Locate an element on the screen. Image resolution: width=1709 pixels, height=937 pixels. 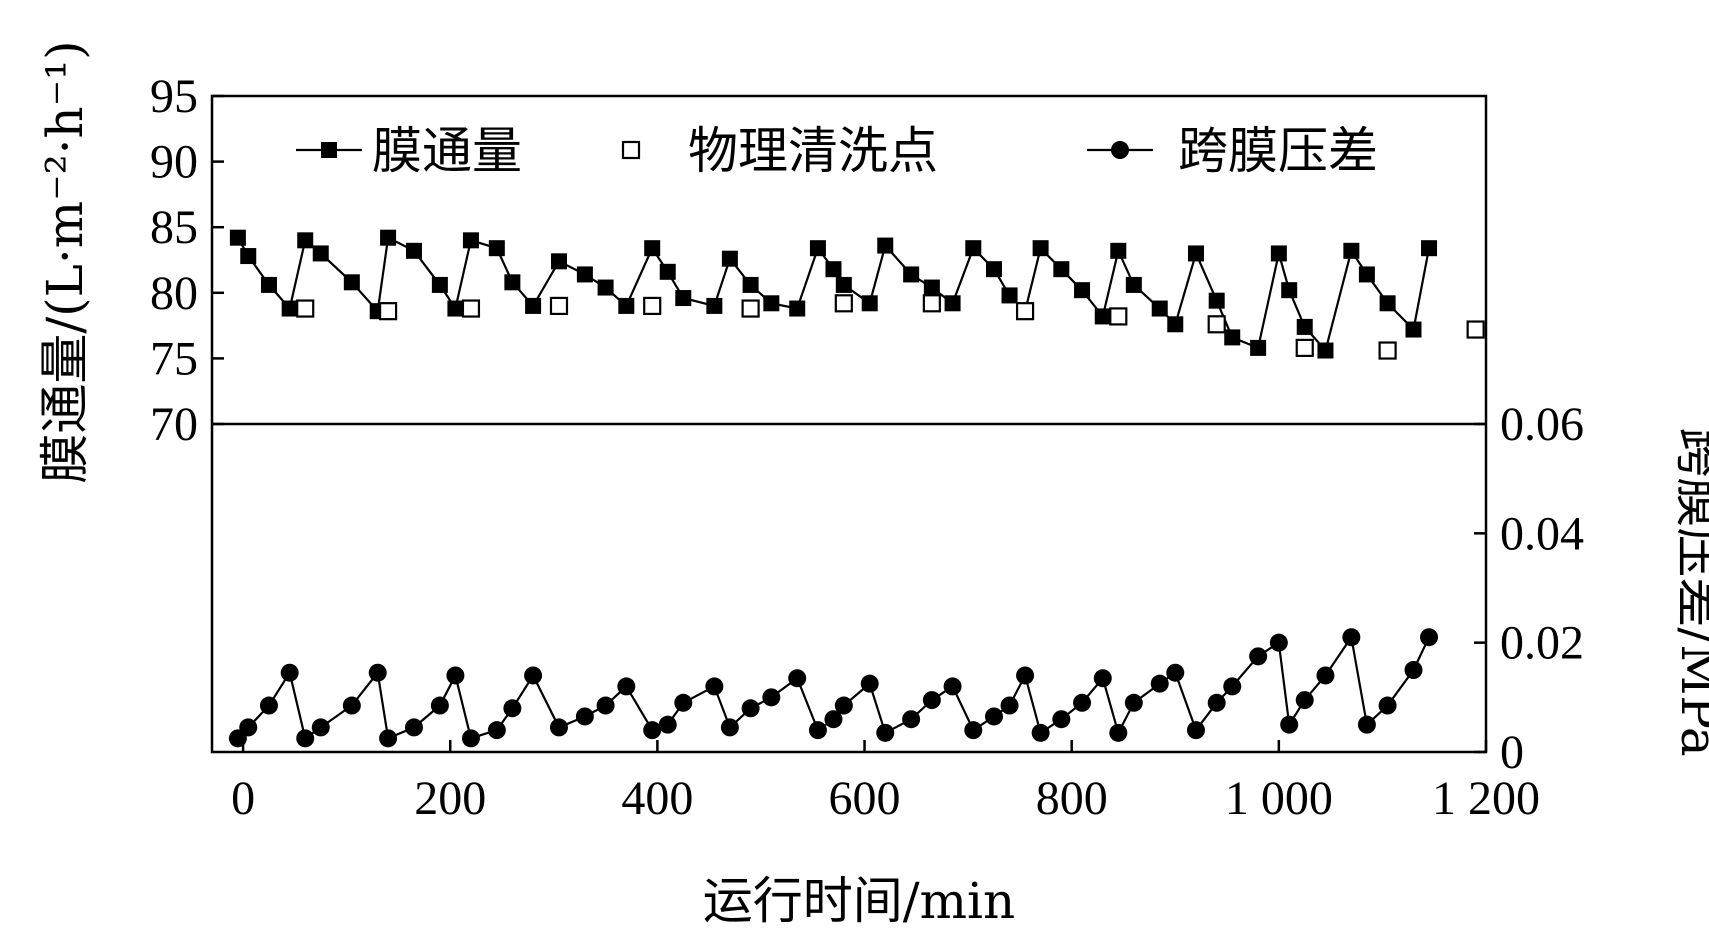
x-tick-label: 200 is located at coordinates (450, 798).